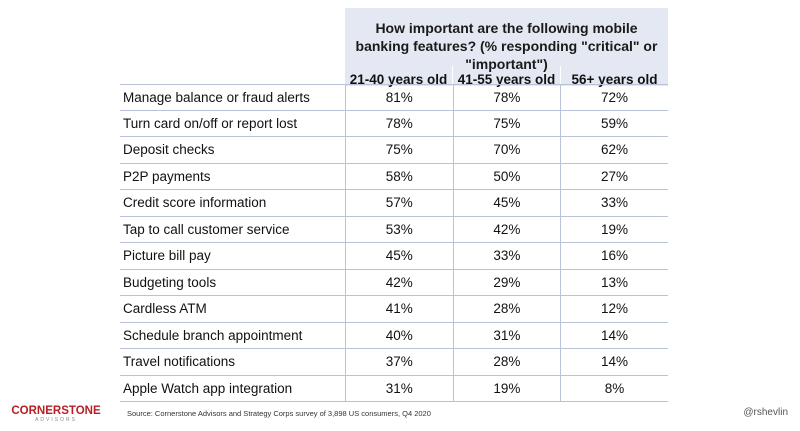 This screenshot has width=800, height=431. I want to click on logo-subtitle: ADVISORS, so click(56, 420).